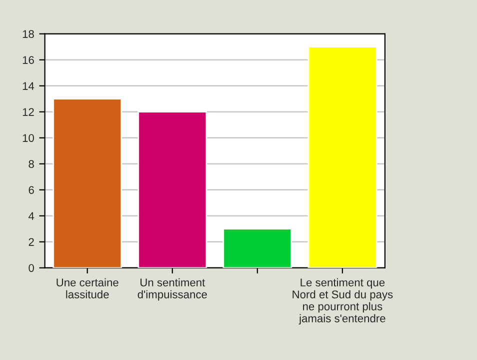 Image resolution: width=477 pixels, height=360 pixels. I want to click on y-tick-label: 4, so click(31, 216).